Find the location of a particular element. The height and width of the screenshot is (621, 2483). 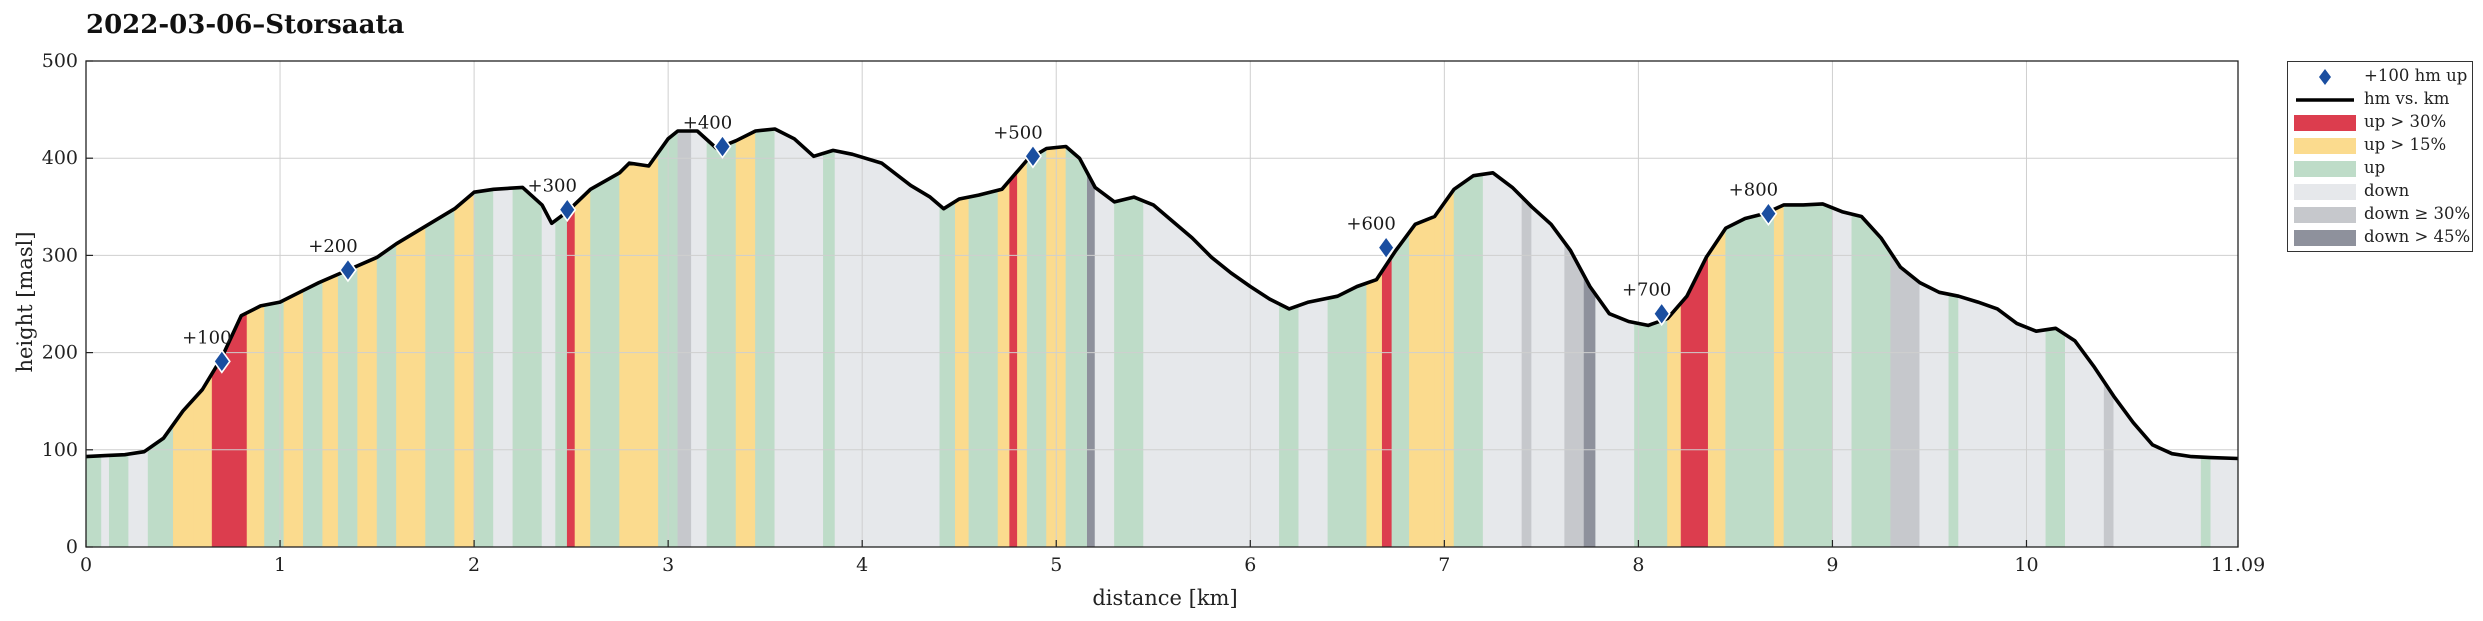

legend-label-up: up is located at coordinates (2375, 167).